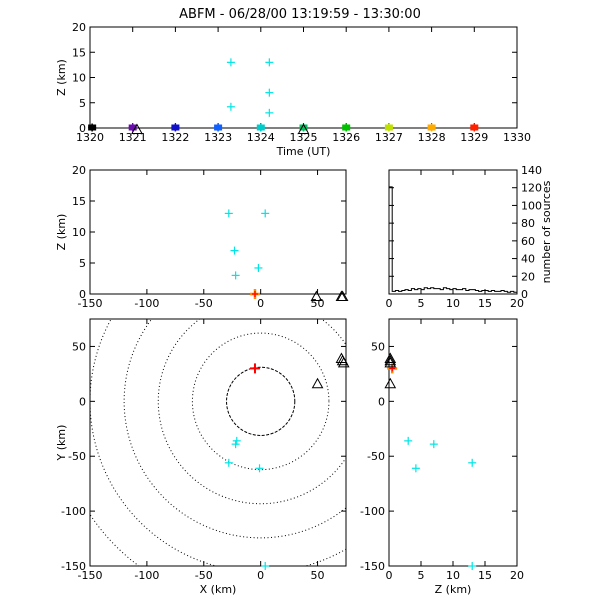  What do you see at coordinates (528, 259) in the screenshot?
I see `y-tick-label: 40` at bounding box center [528, 259].